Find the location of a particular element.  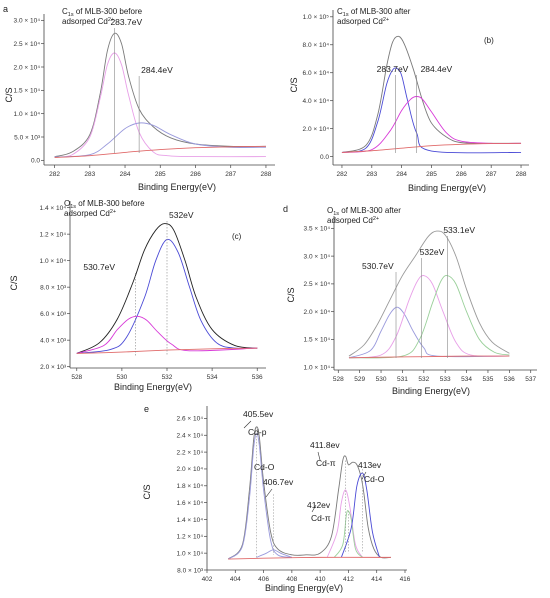

panel-c-xlabel: Binding Energy(eV) is located at coordinates (153, 387).